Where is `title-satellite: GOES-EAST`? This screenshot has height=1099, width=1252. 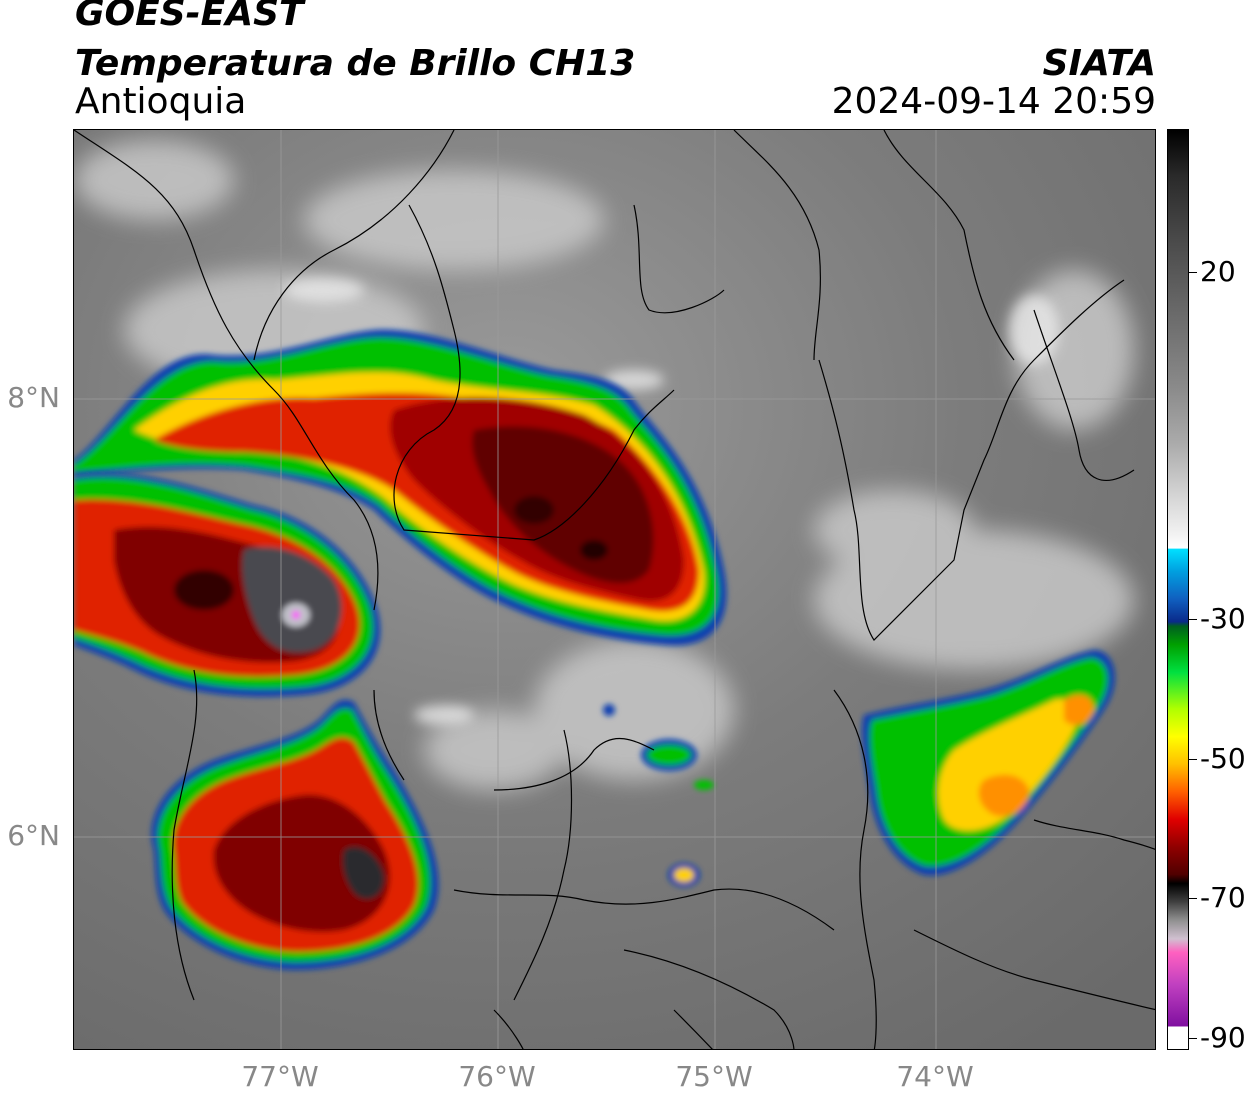 title-satellite: GOES-EAST is located at coordinates (189, 17).